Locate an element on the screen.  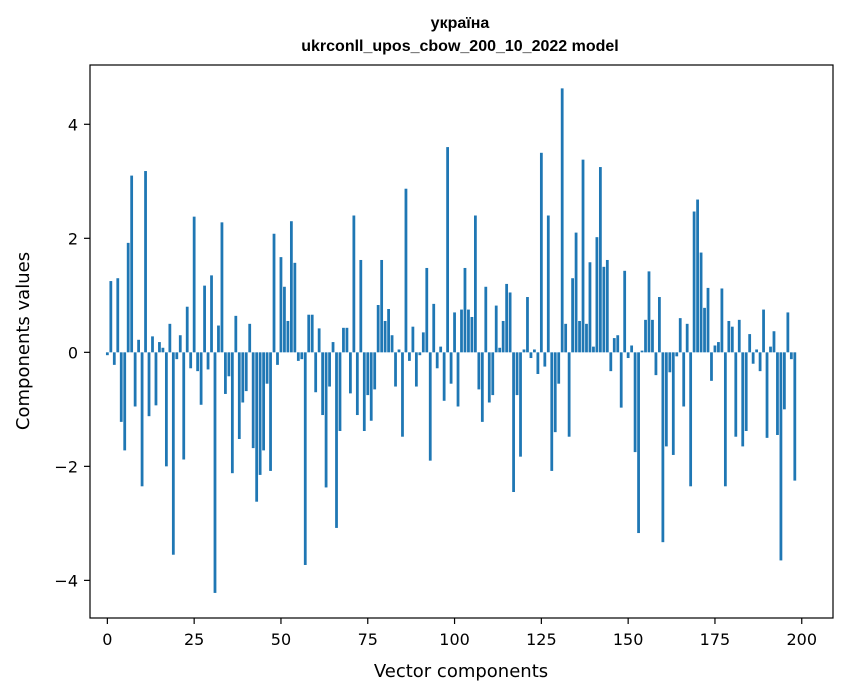
x-tick-label: 0 is located at coordinates (107, 639).